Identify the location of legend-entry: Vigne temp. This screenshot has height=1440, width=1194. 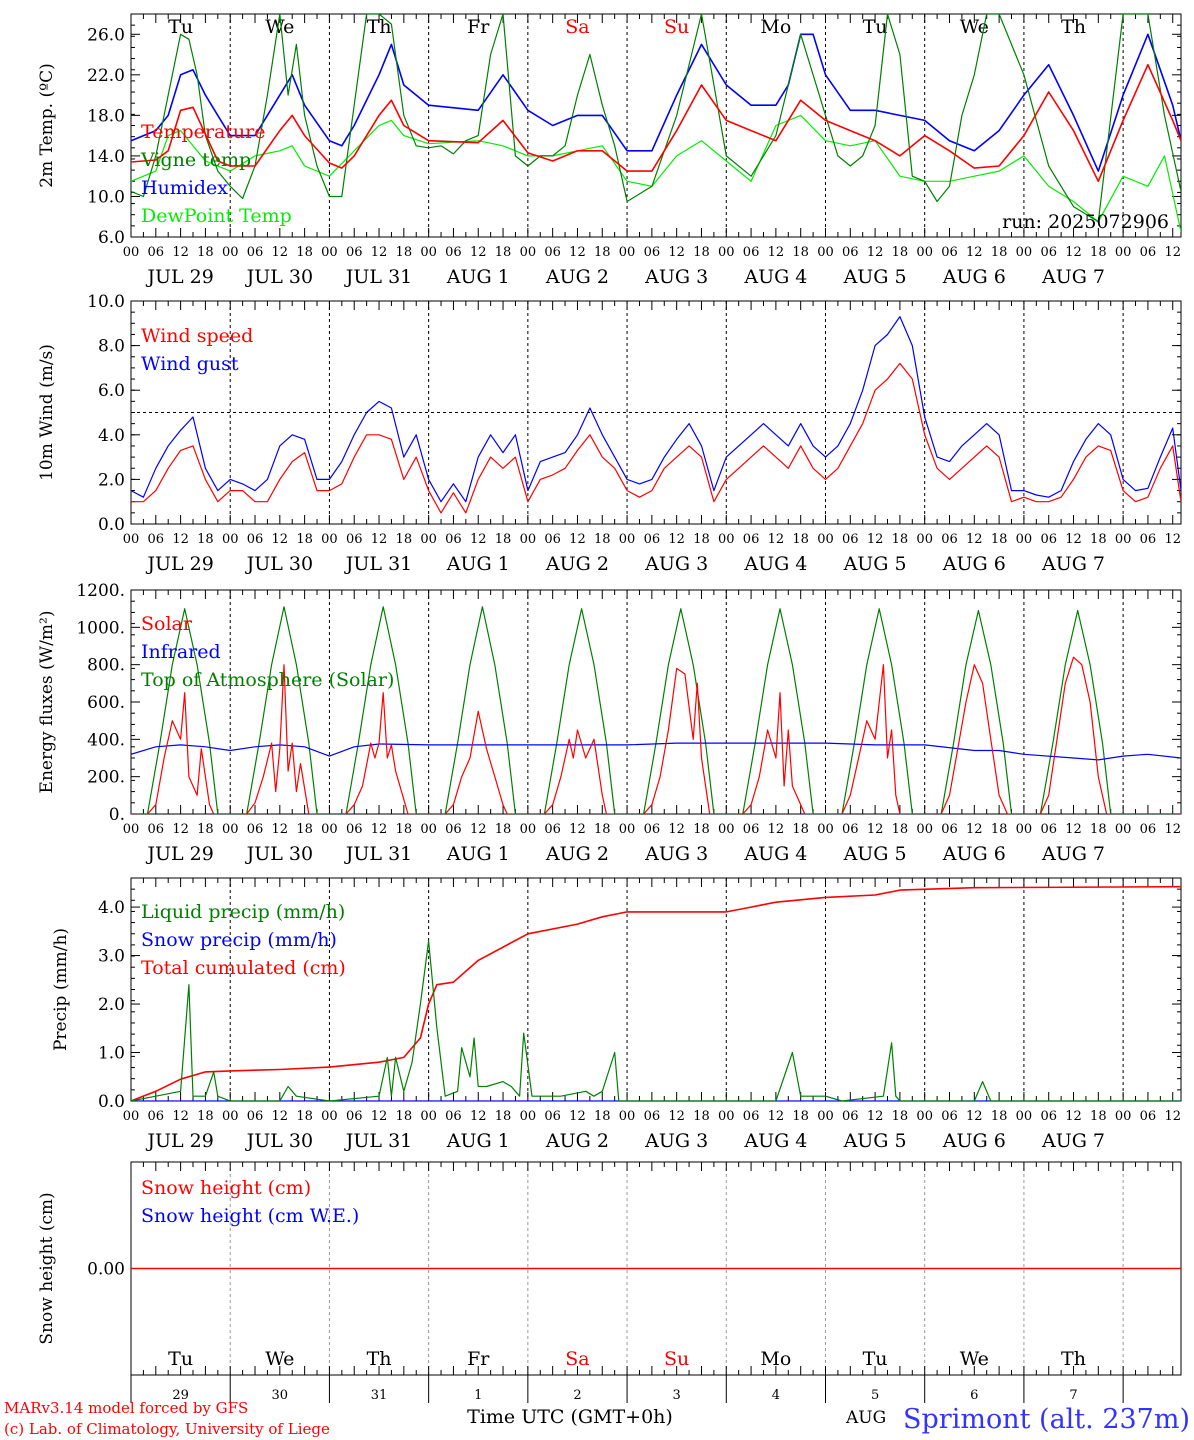
(195, 160).